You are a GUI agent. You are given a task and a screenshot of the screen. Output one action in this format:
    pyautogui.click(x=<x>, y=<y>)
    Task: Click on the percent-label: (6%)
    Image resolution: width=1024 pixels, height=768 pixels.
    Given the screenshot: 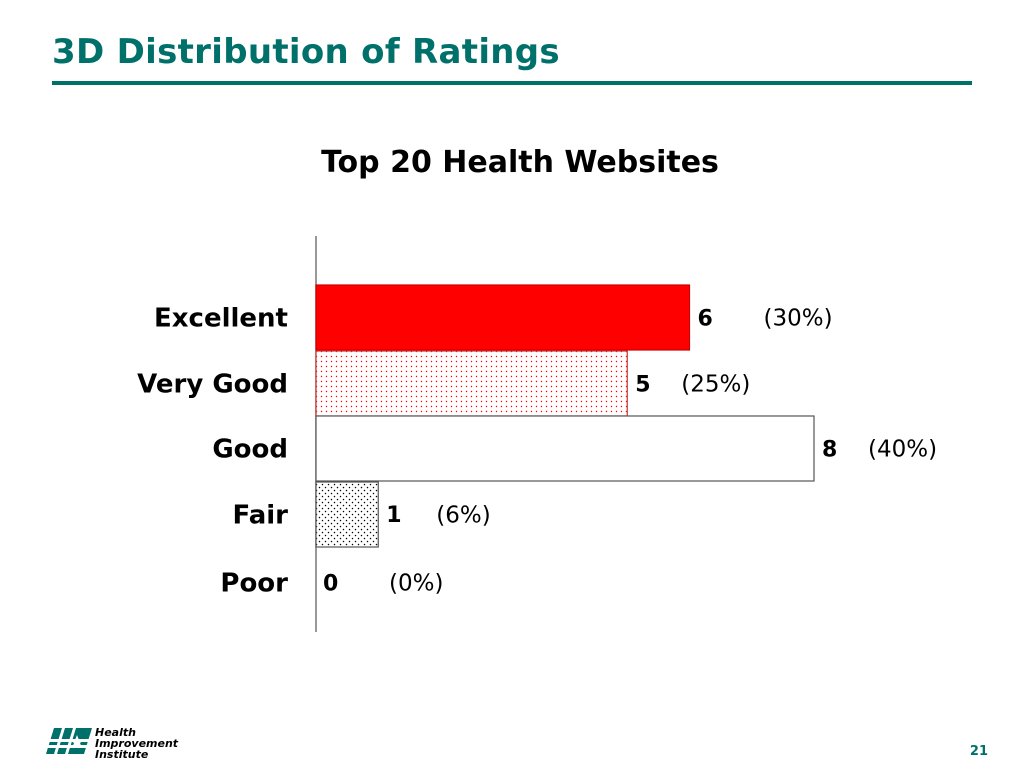 What is the action you would take?
    pyautogui.click(x=463, y=516)
    